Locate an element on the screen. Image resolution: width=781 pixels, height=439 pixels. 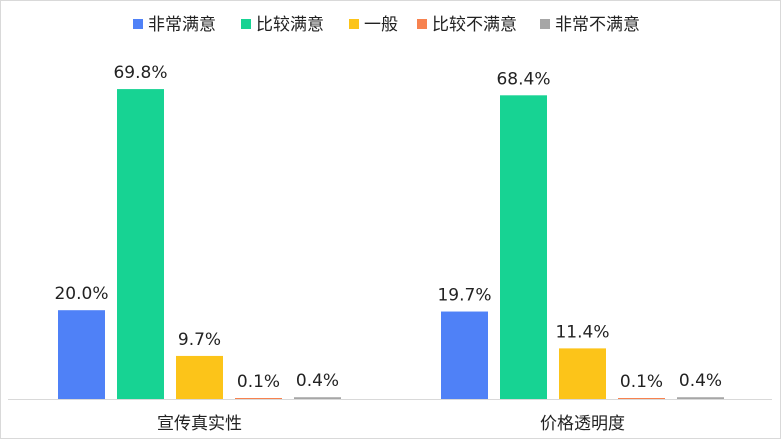
legend-label: 非常满意 is located at coordinates (182, 25).